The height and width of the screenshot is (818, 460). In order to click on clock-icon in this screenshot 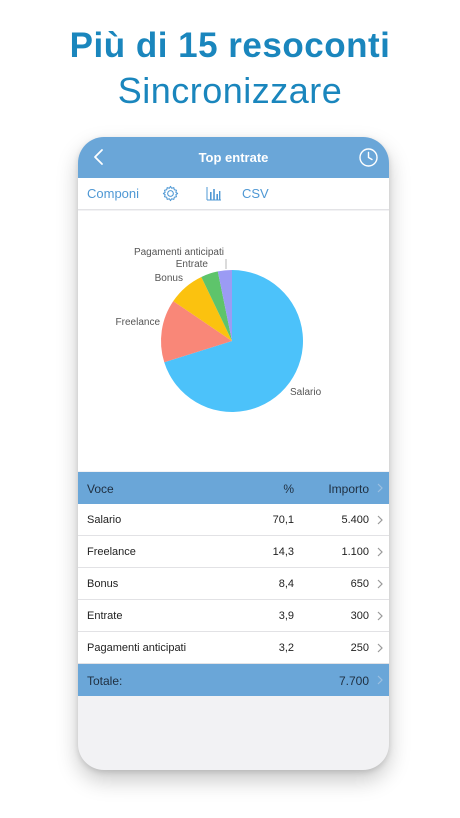, I will do `click(368, 157)`.